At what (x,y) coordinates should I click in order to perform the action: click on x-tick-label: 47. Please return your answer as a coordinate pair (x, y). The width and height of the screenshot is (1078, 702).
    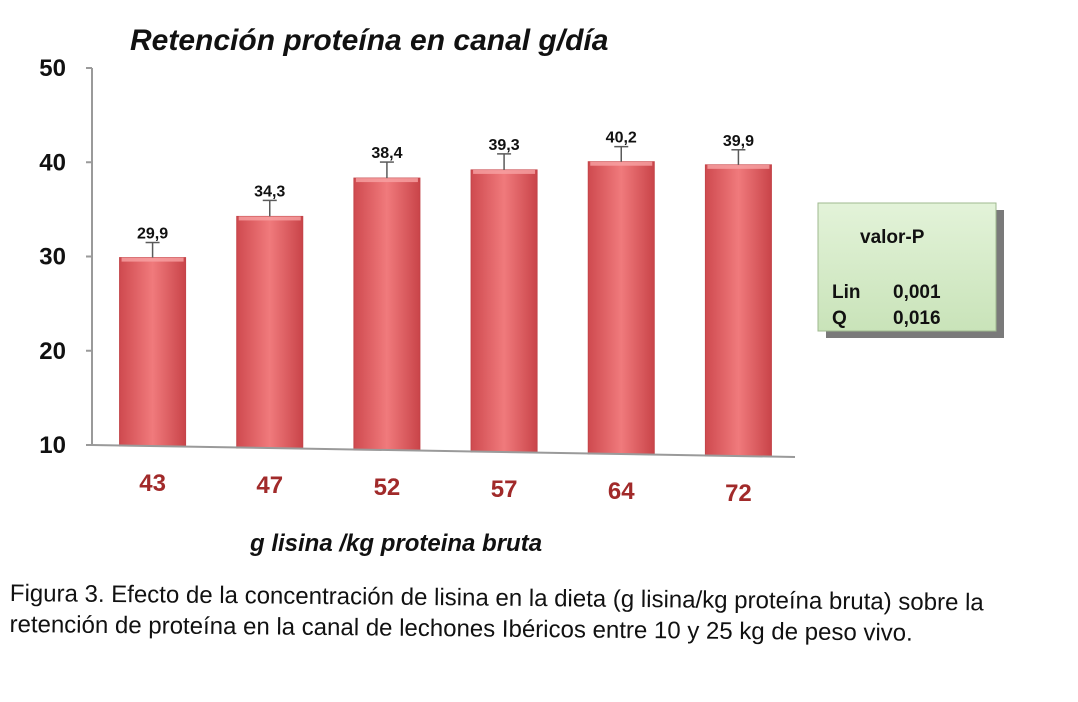
    Looking at the image, I should click on (269, 485).